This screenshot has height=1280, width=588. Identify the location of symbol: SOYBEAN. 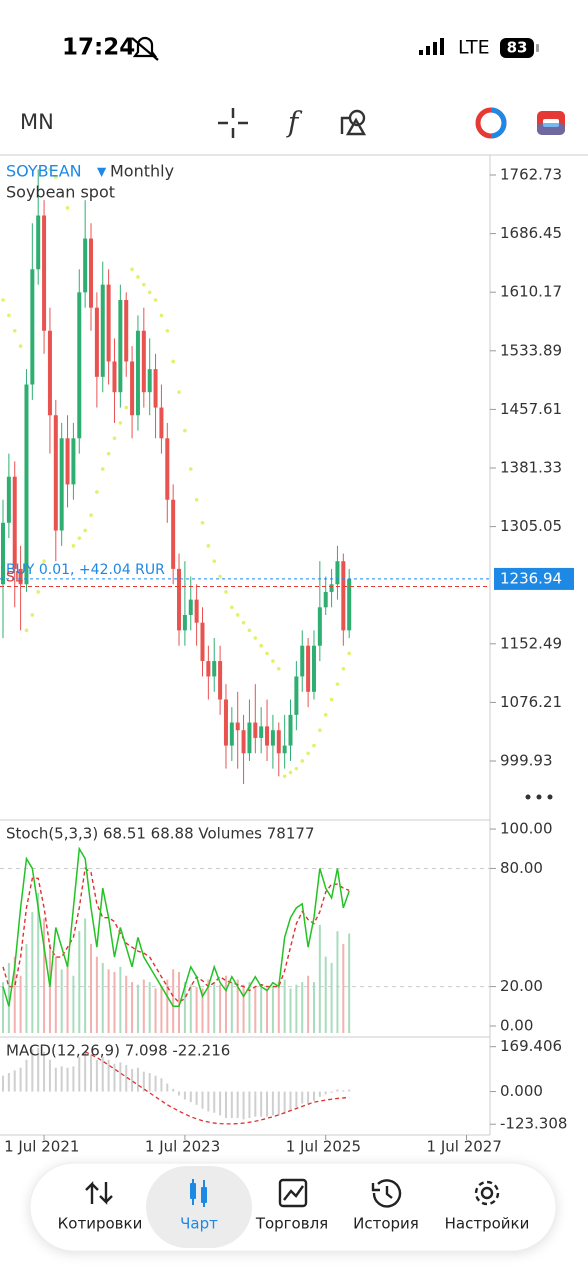
(44, 171).